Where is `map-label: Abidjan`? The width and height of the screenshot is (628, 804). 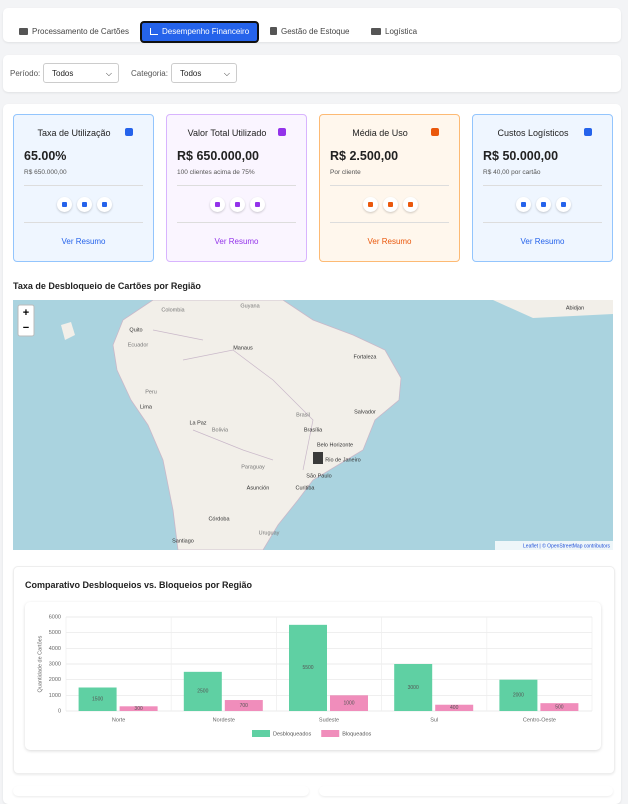 map-label: Abidjan is located at coordinates (575, 308).